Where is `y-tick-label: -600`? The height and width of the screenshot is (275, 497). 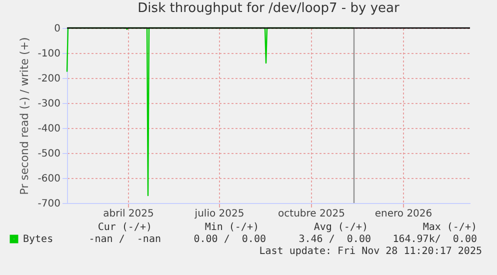 y-tick-label: -600 is located at coordinates (49, 179).